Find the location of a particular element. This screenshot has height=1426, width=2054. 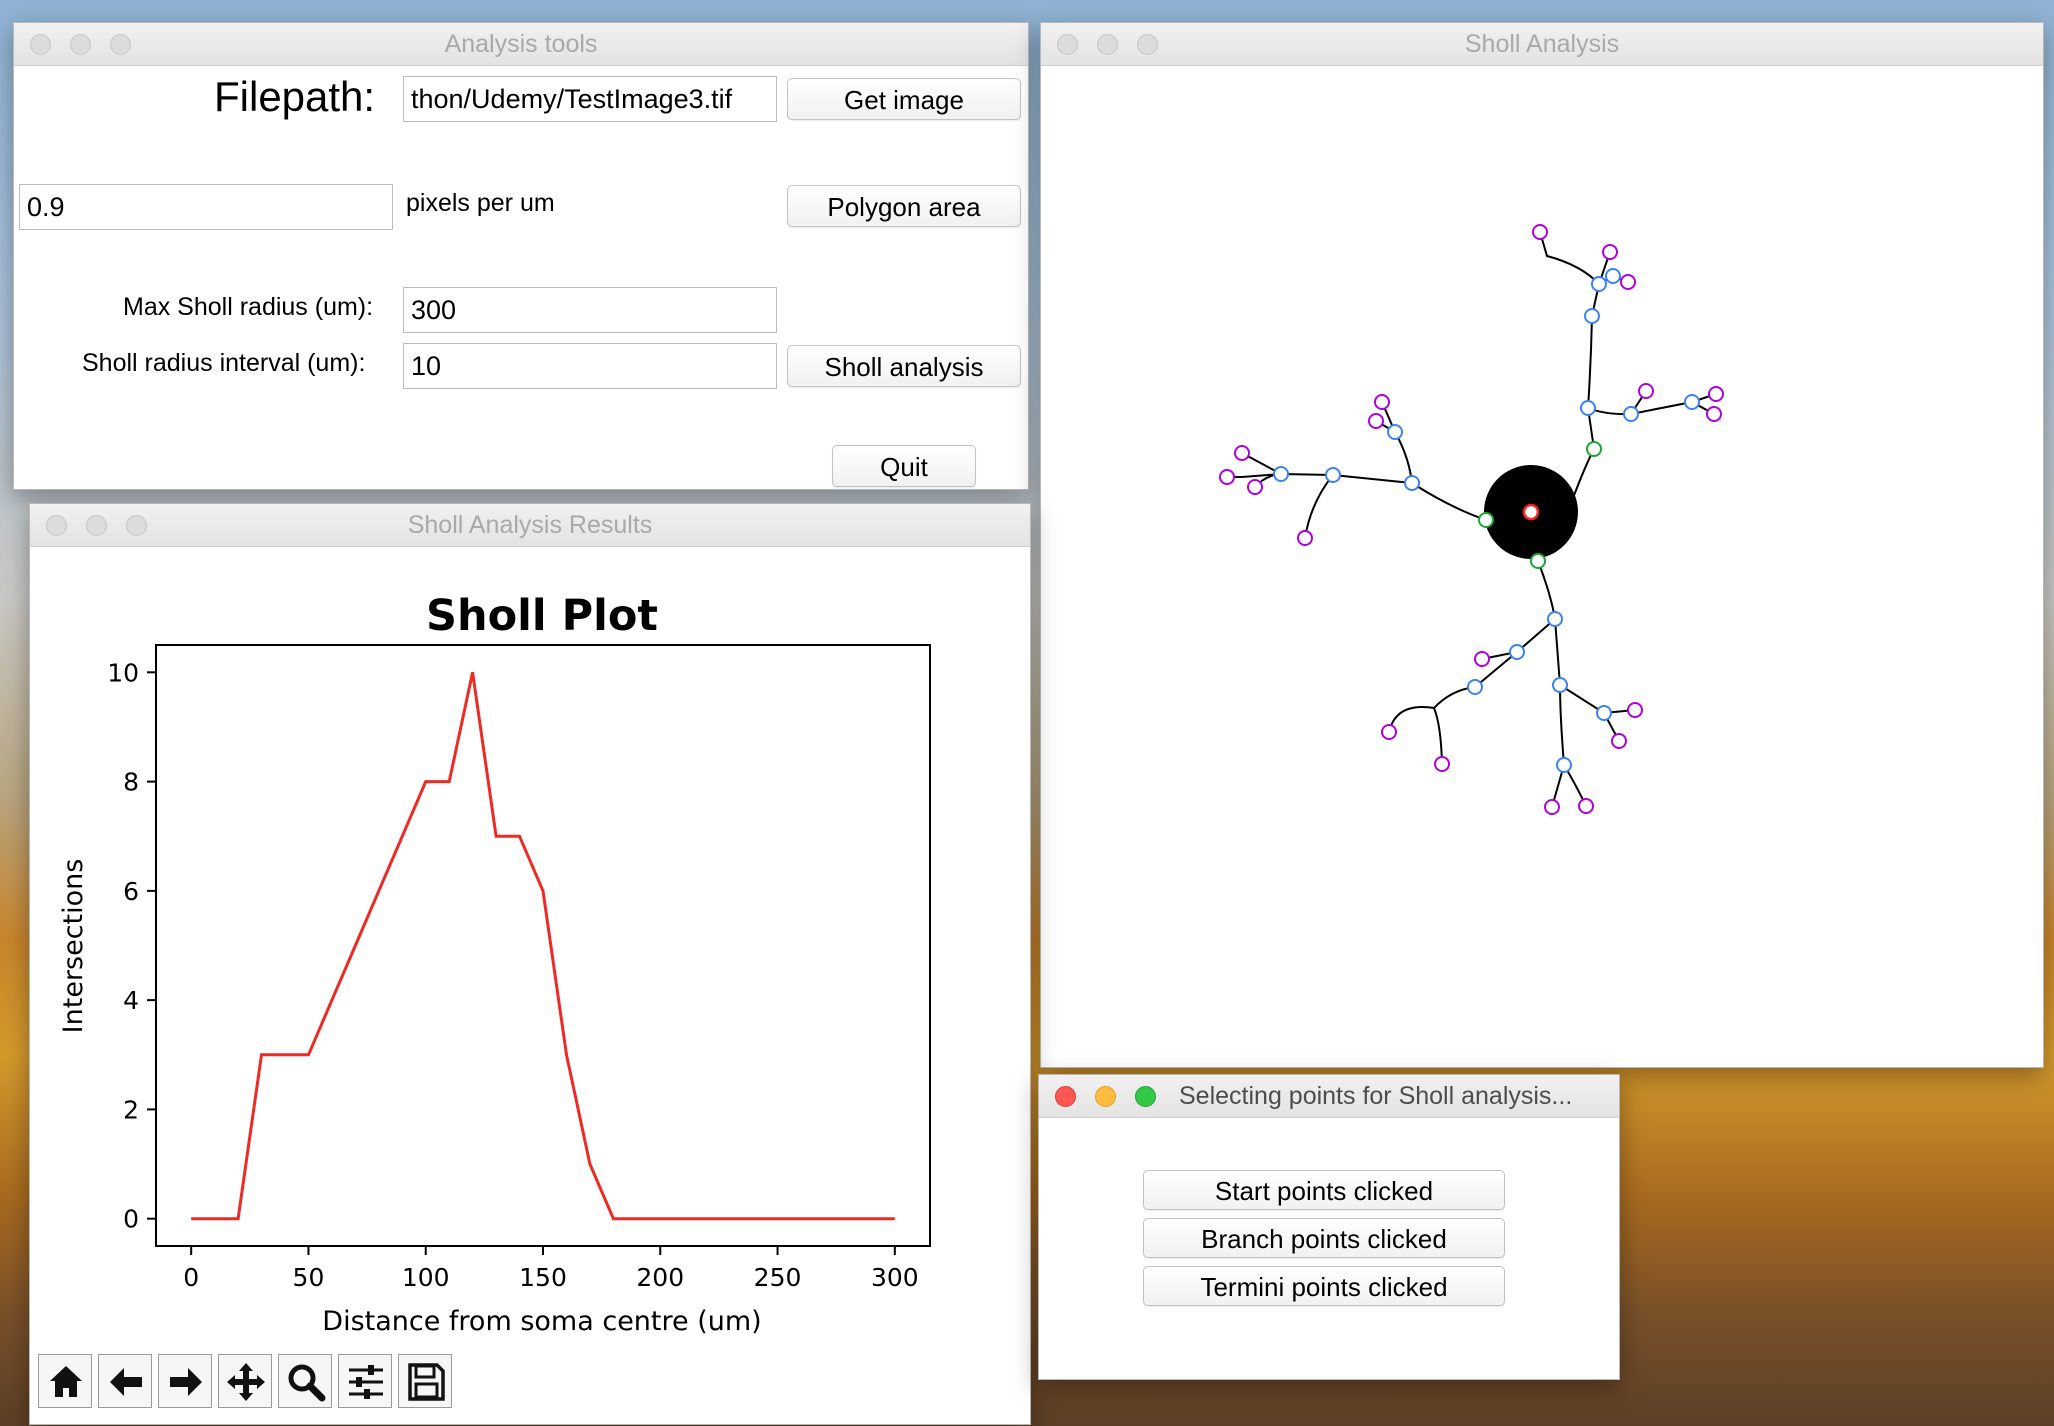

y-axis-label: Intersections is located at coordinates (73, 946).